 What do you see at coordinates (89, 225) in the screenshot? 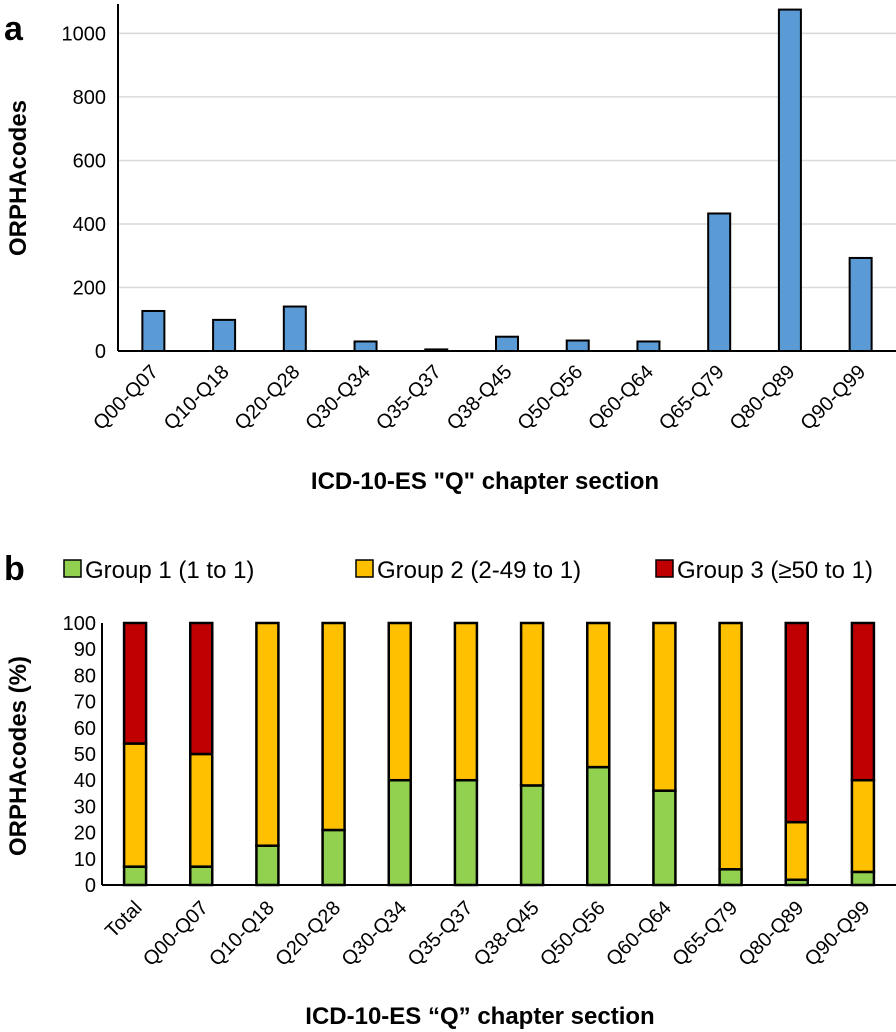
I see `y-tick-label: 400` at bounding box center [89, 225].